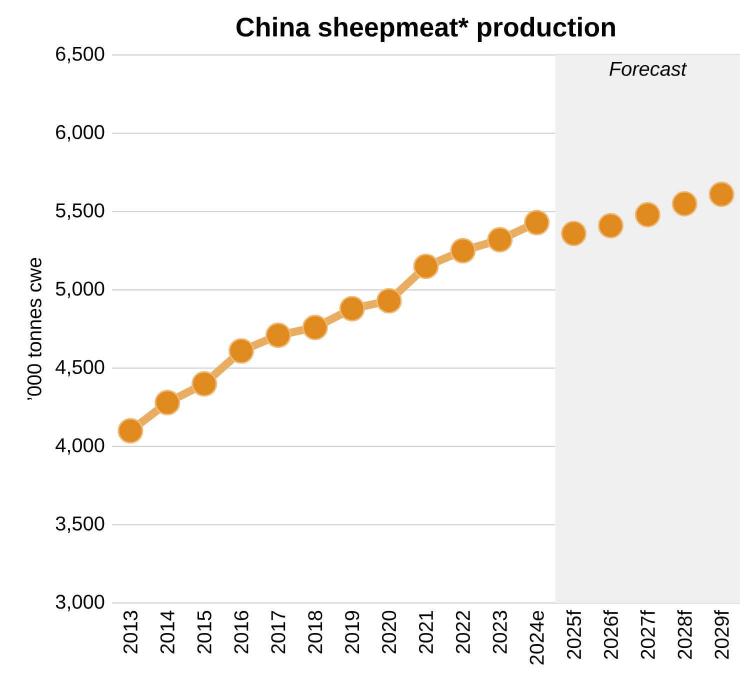 This screenshot has height=687, width=740. Describe the element at coordinates (80, 524) in the screenshot. I see `y-tick-label: 3,500` at that location.